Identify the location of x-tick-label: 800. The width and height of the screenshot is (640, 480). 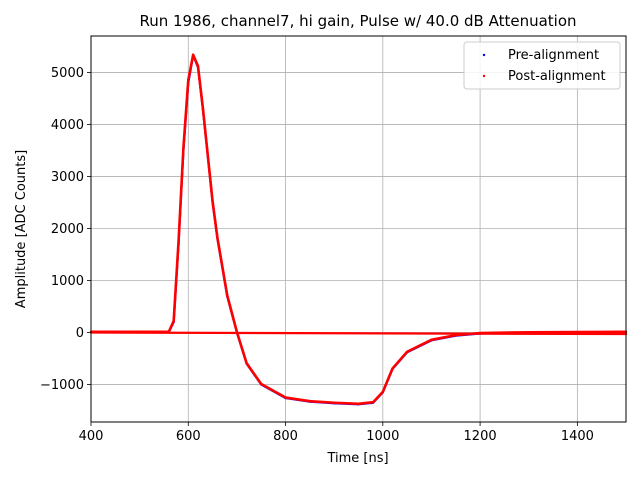
(285, 436).